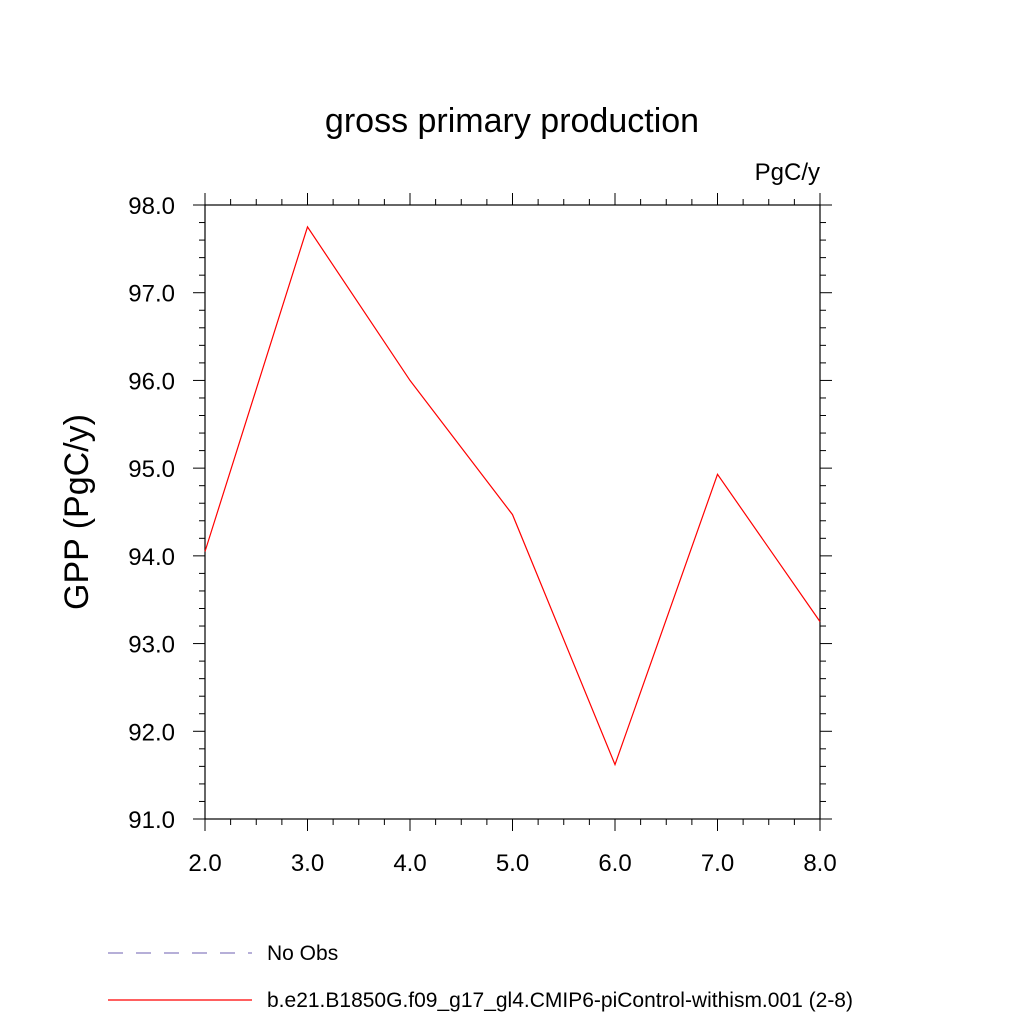 This screenshot has width=1024, height=1024. What do you see at coordinates (307, 863) in the screenshot?
I see `x-tick-label: 3.0` at bounding box center [307, 863].